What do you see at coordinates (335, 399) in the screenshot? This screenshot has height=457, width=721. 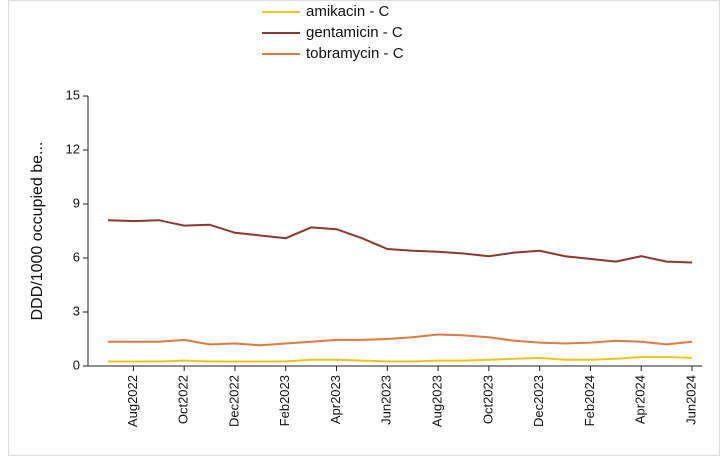 I see `x-tick-label: Apr2023` at bounding box center [335, 399].